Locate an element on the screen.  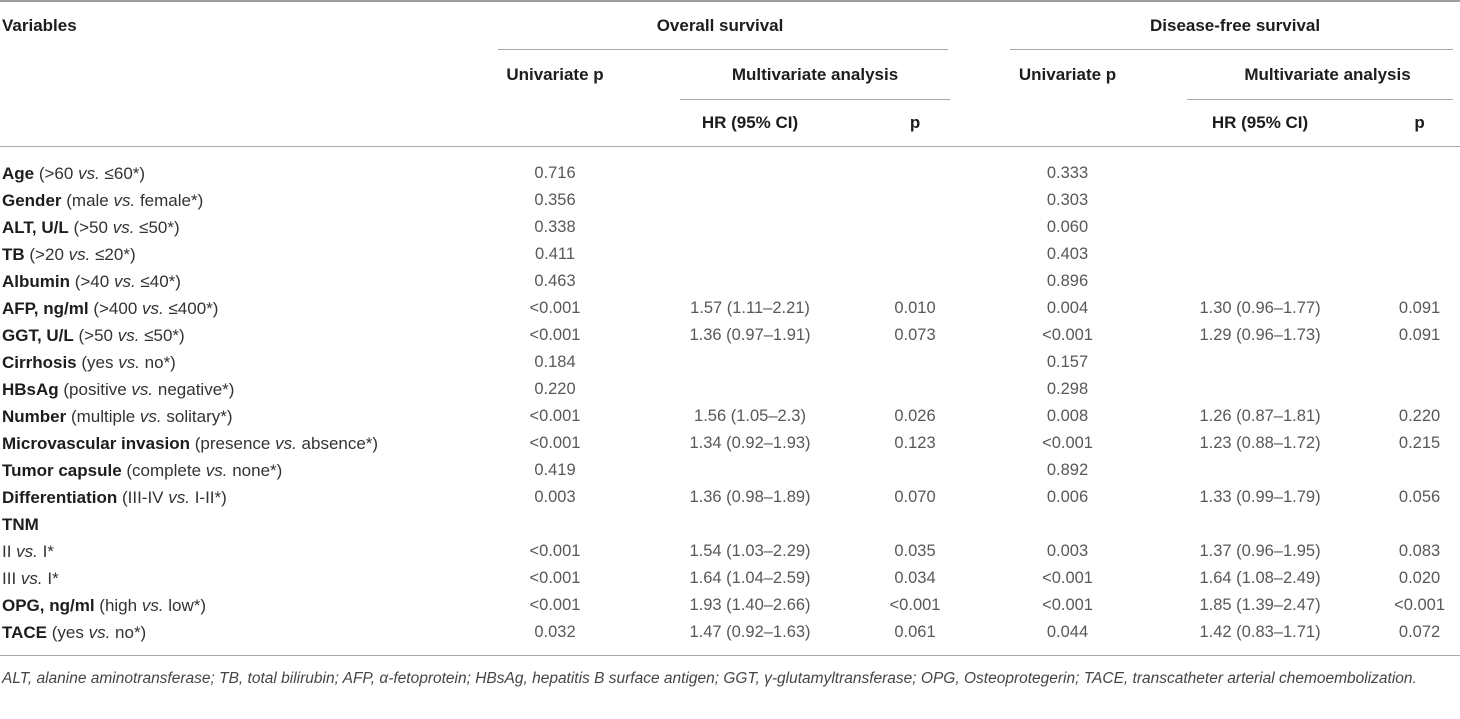
os-hr-cell: 1.36 (0.97–1.91) is located at coordinates (750, 335).